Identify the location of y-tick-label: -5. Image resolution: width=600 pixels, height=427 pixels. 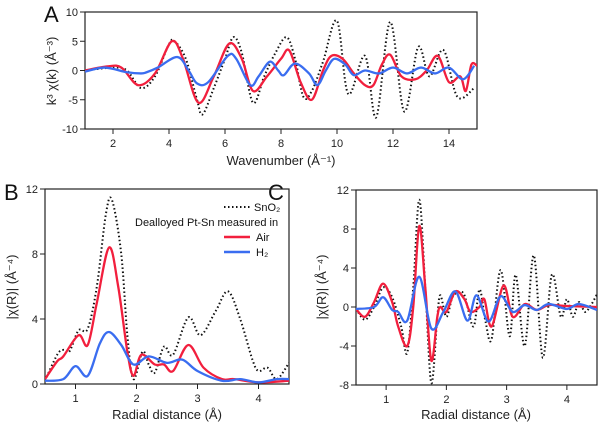
(73, 101).